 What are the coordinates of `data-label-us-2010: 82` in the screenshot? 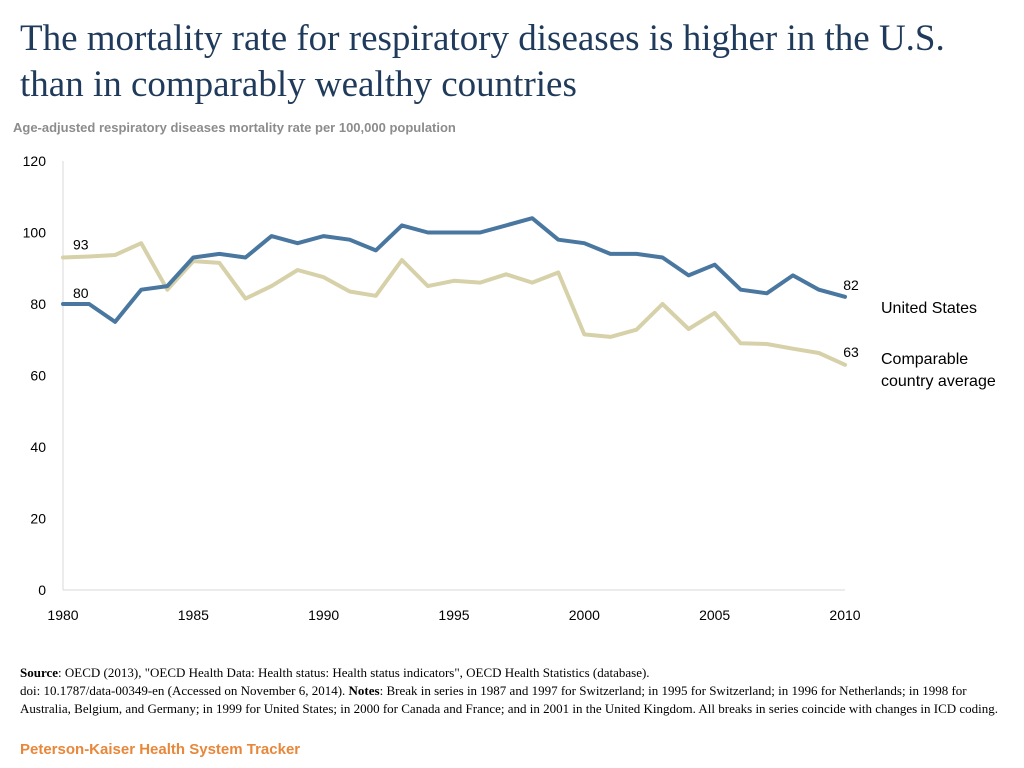 It's located at (851, 285).